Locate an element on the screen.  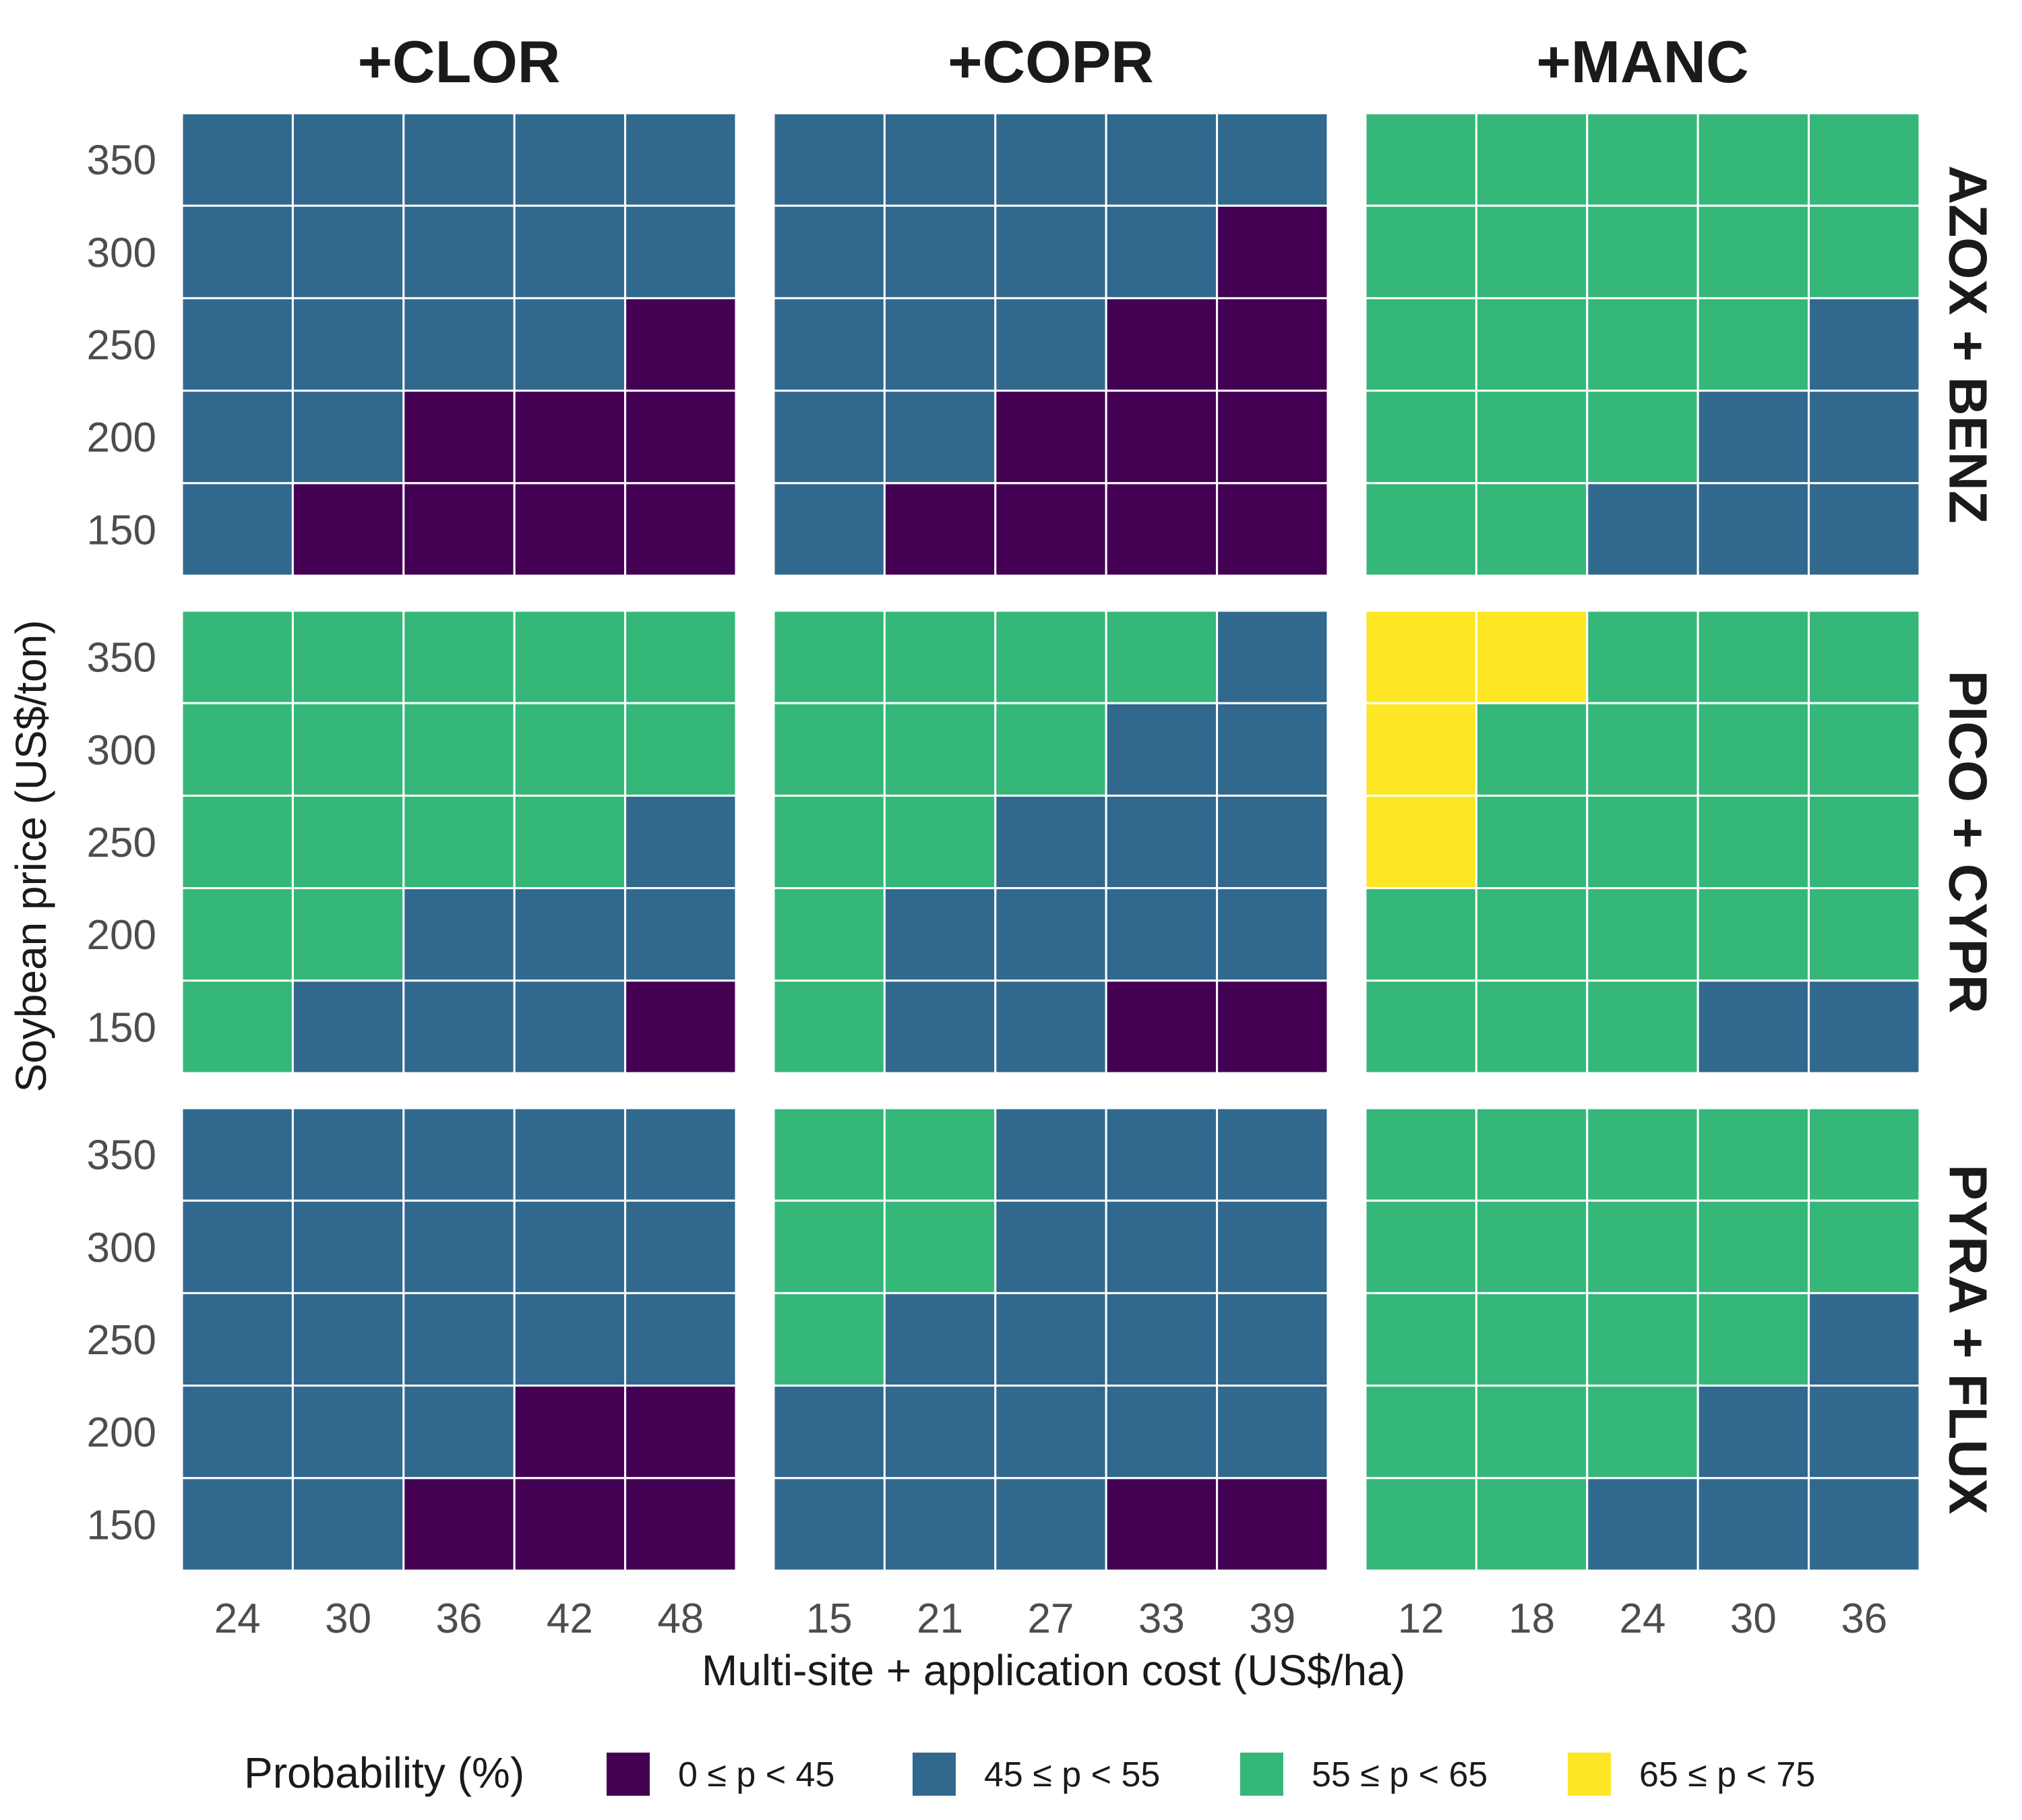
x-tick-label: 21 is located at coordinates (940, 1619).